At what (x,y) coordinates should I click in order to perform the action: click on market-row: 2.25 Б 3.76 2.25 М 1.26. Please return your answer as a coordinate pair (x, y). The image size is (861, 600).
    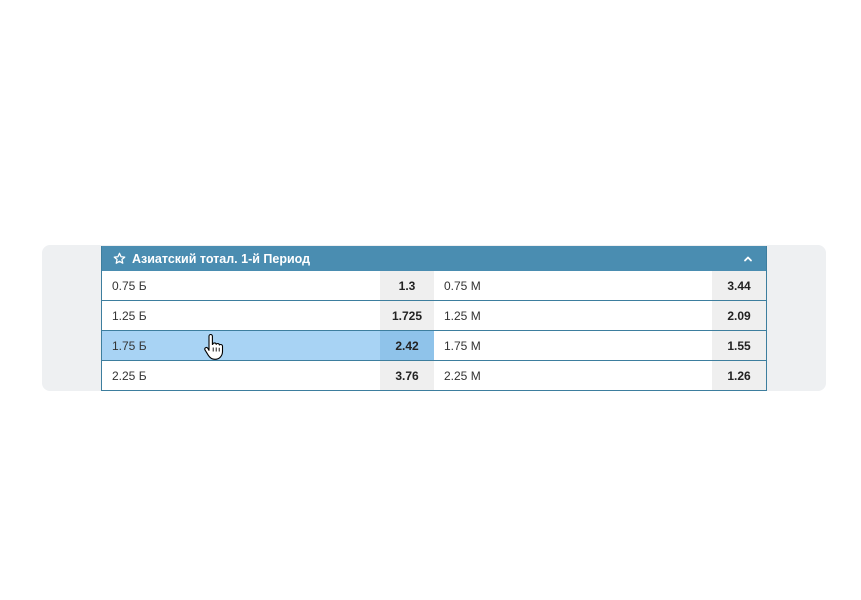
    Looking at the image, I should click on (434, 376).